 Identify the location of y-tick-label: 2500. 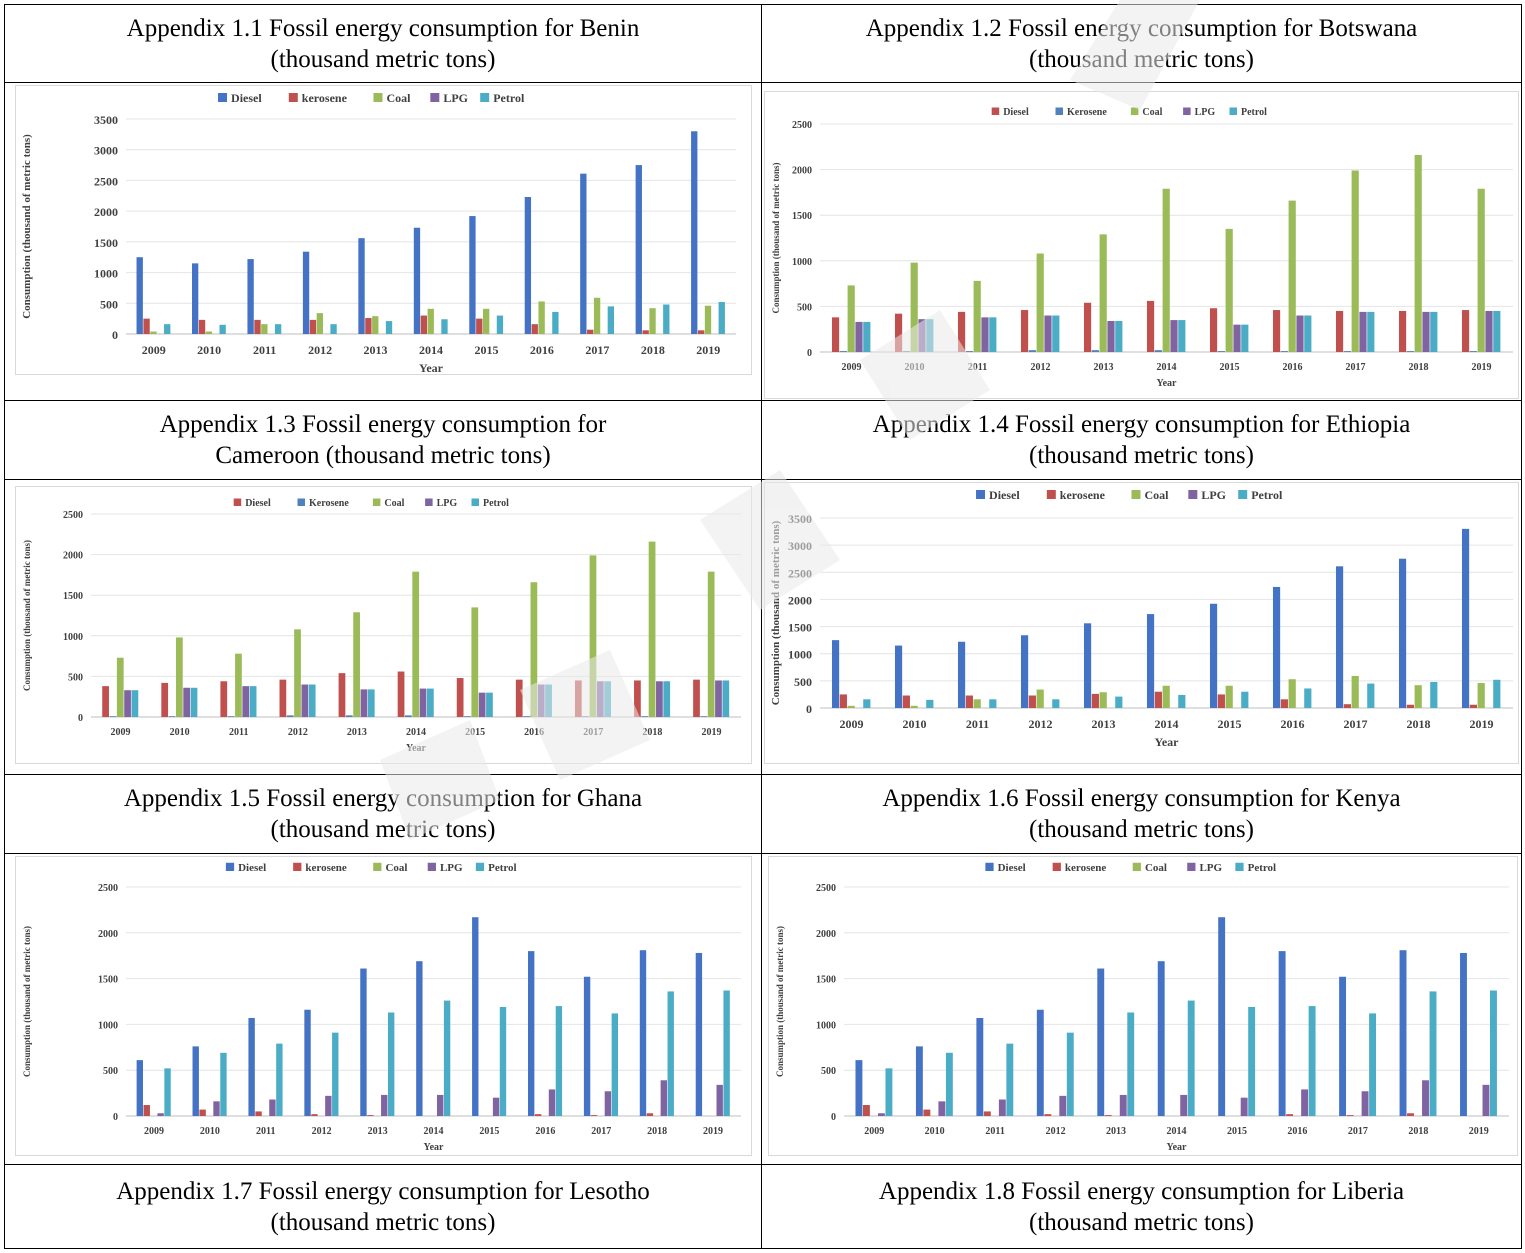
(802, 125).